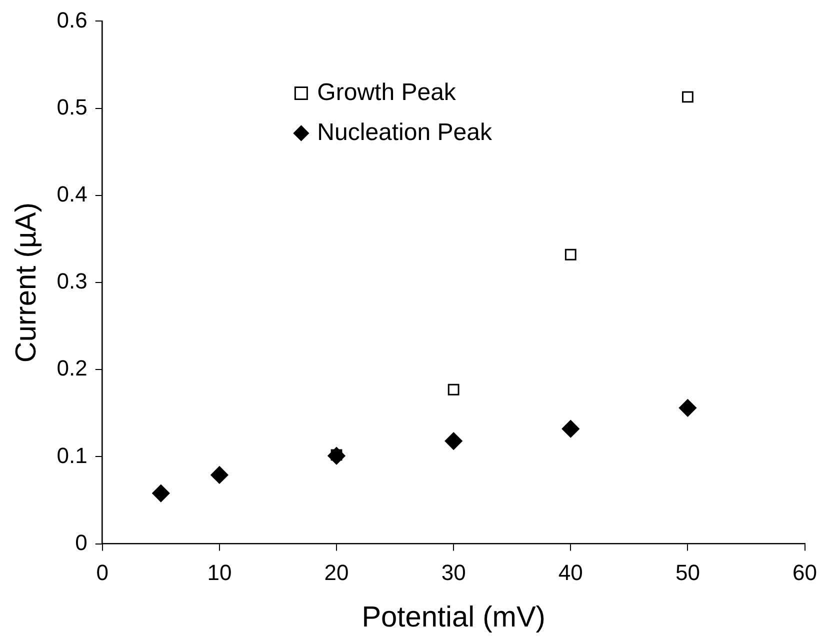 Image resolution: width=827 pixels, height=644 pixels. I want to click on x-axis-title: Potential (mV), so click(454, 618).